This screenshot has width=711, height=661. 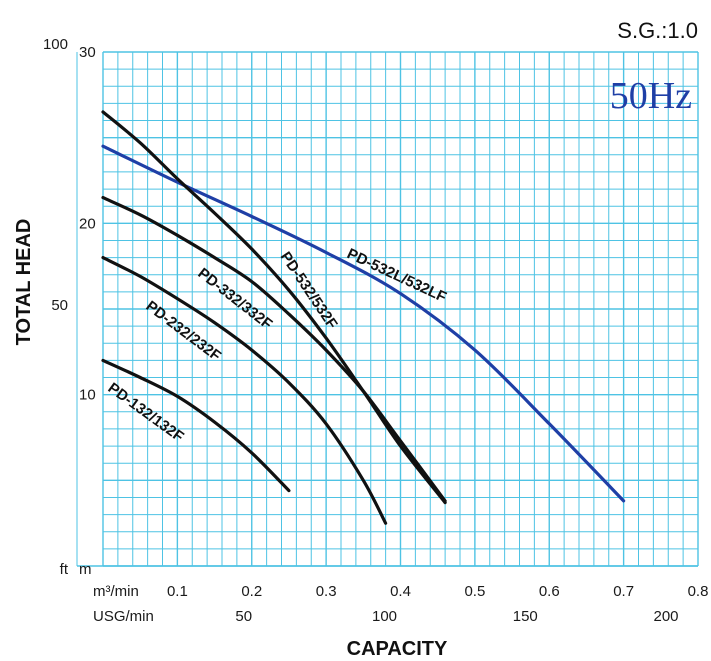 What do you see at coordinates (116, 591) in the screenshot?
I see `x-unit-primary: m³/min` at bounding box center [116, 591].